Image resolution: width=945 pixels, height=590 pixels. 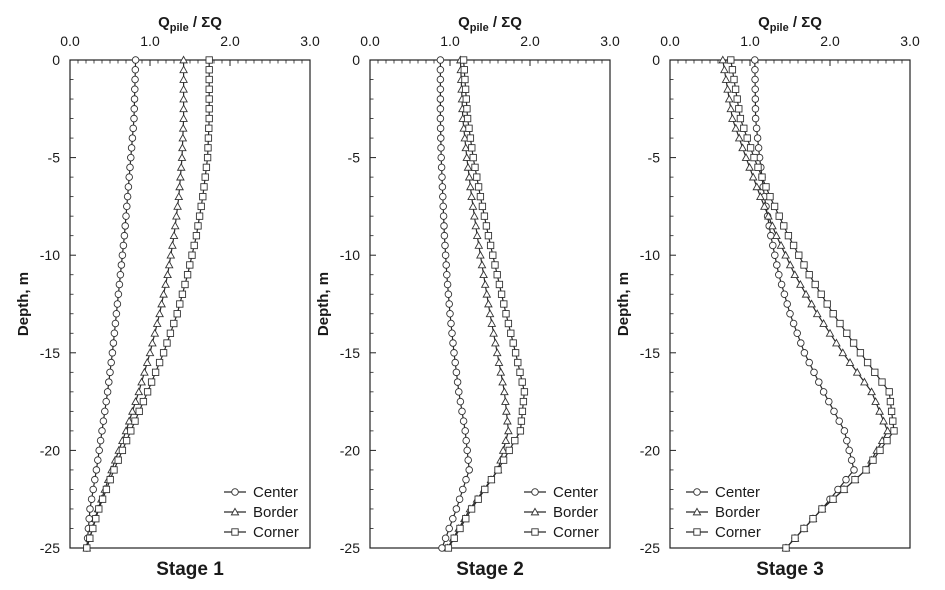 What do you see at coordinates (350, 353) in the screenshot?
I see `y-tick-label: -15` at bounding box center [350, 353].